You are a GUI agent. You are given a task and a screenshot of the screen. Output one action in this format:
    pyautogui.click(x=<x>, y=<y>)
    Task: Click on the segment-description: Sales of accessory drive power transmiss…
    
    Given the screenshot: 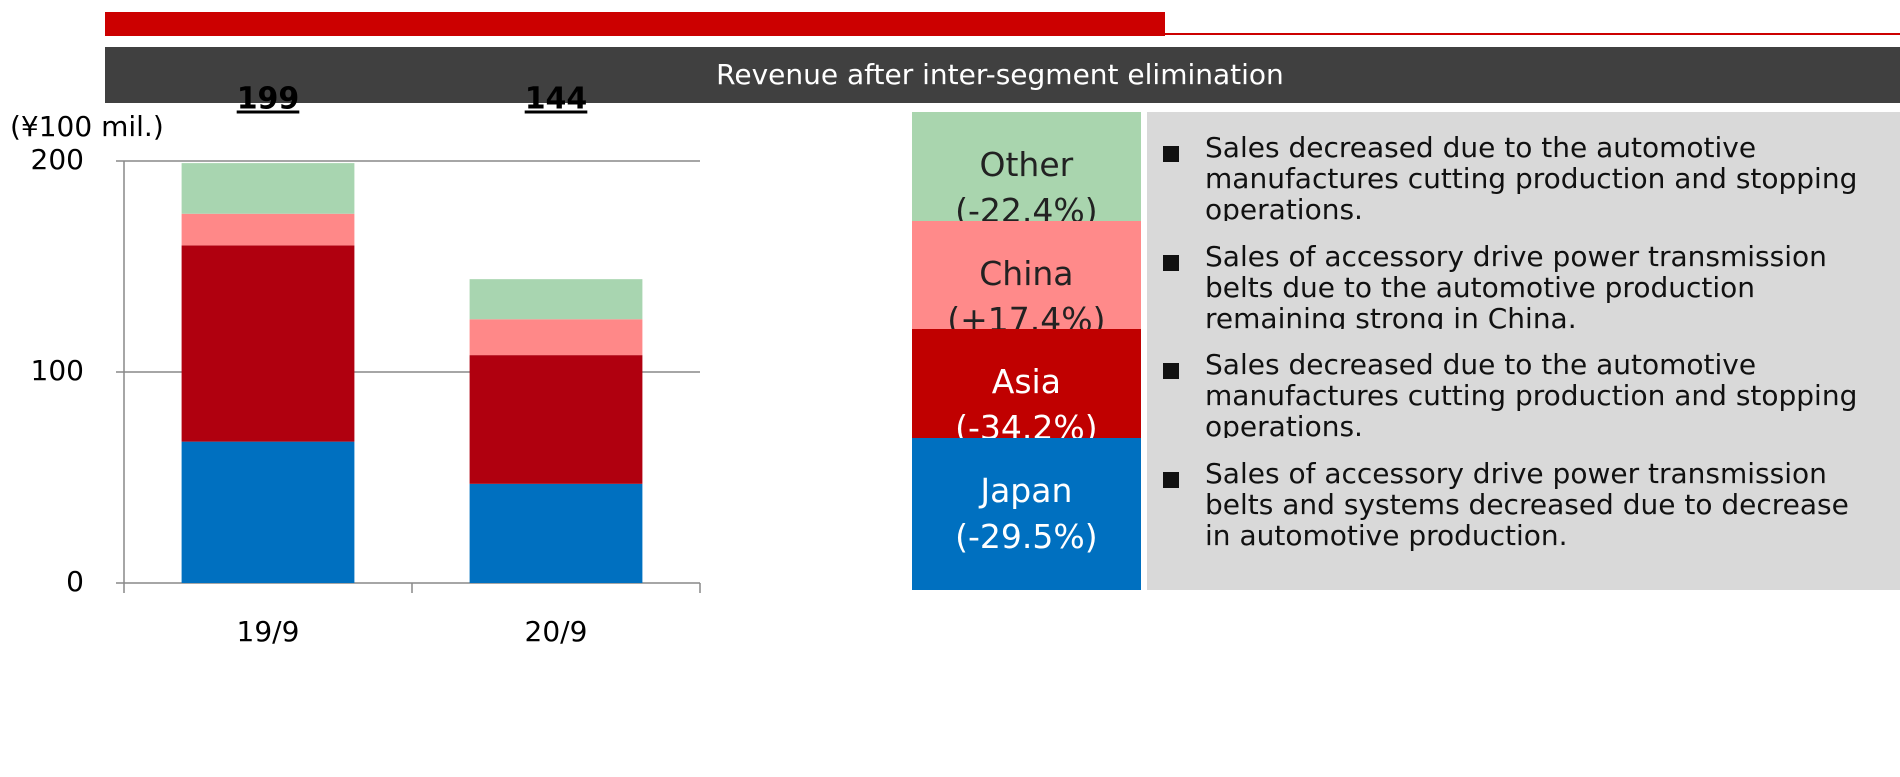 What is the action you would take?
    pyautogui.click(x=1523, y=514)
    